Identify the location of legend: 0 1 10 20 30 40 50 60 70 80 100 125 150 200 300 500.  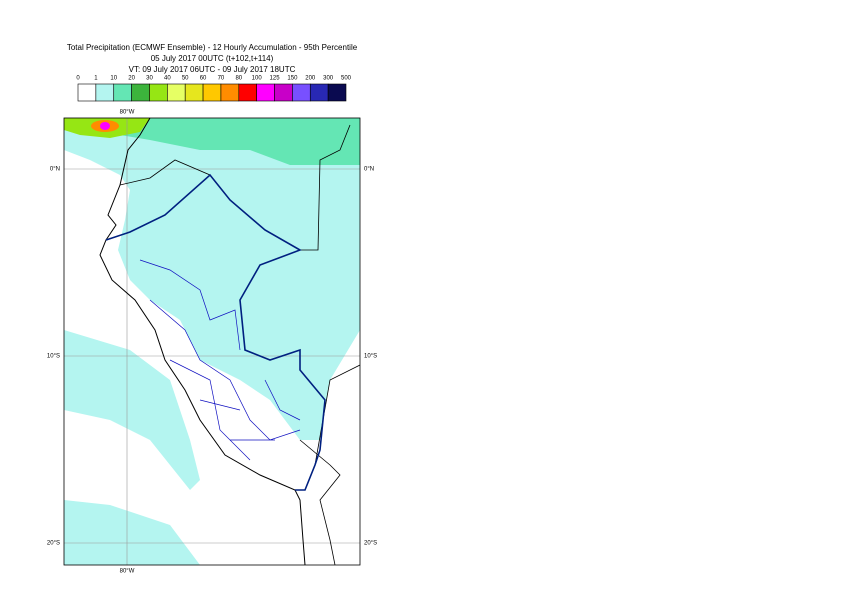
(214, 89).